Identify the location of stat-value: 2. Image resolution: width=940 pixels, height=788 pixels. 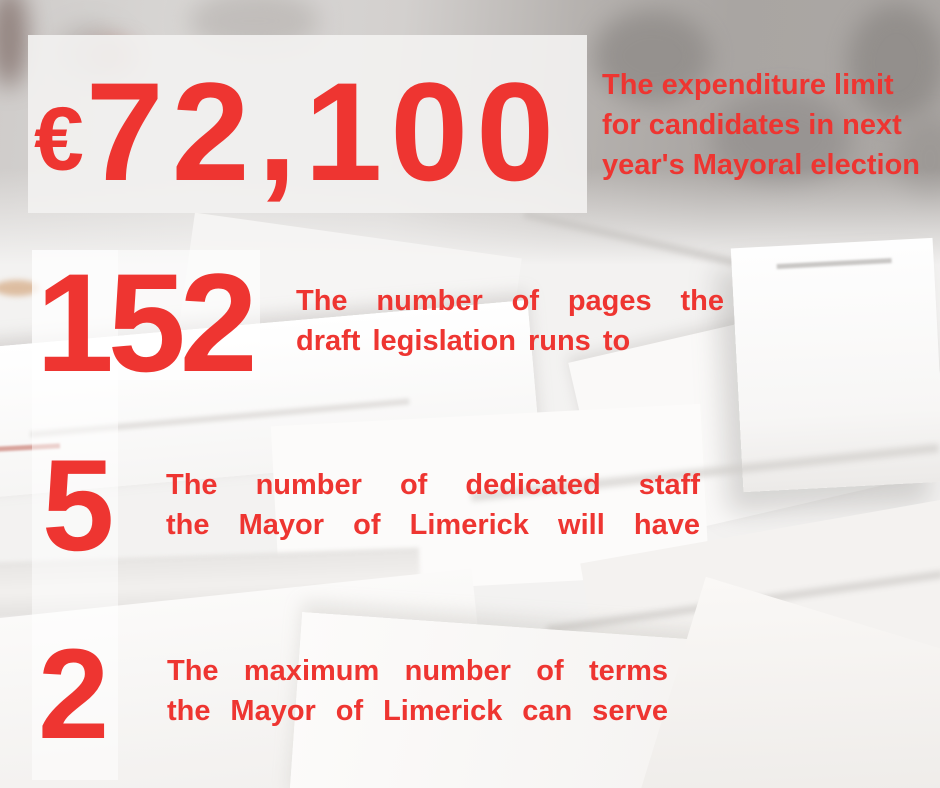
(74, 694).